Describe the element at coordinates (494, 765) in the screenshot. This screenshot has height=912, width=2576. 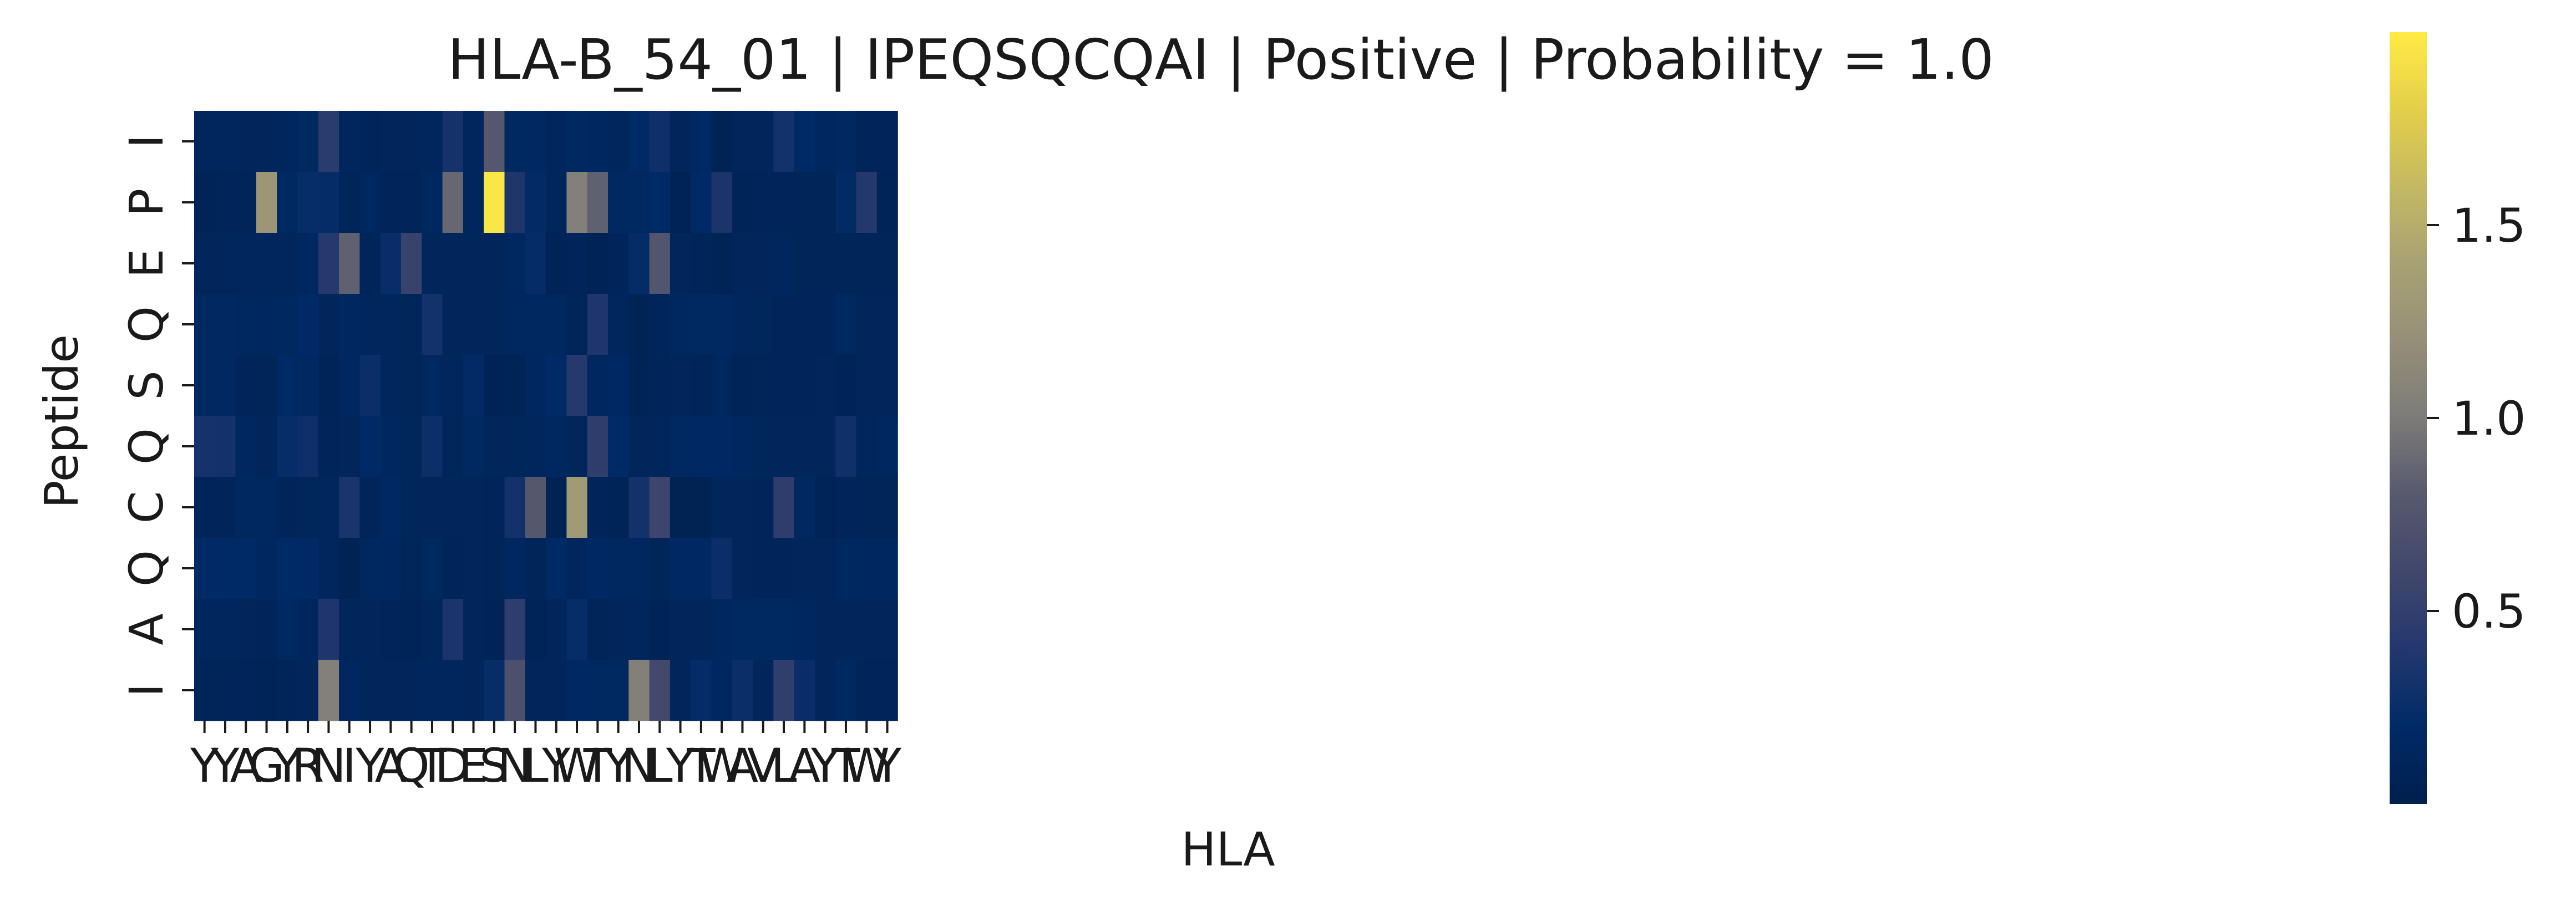
I see `x-tick-label: S` at that location.